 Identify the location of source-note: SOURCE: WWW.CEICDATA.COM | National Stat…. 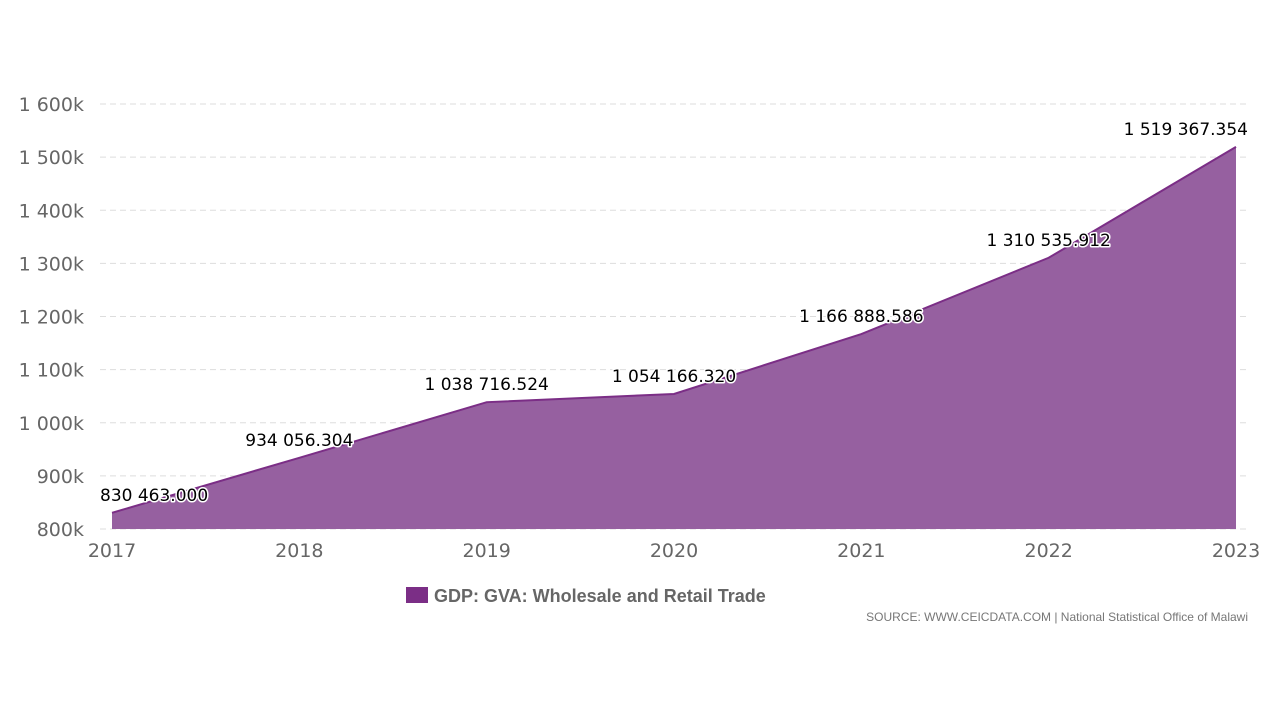
(1057, 617).